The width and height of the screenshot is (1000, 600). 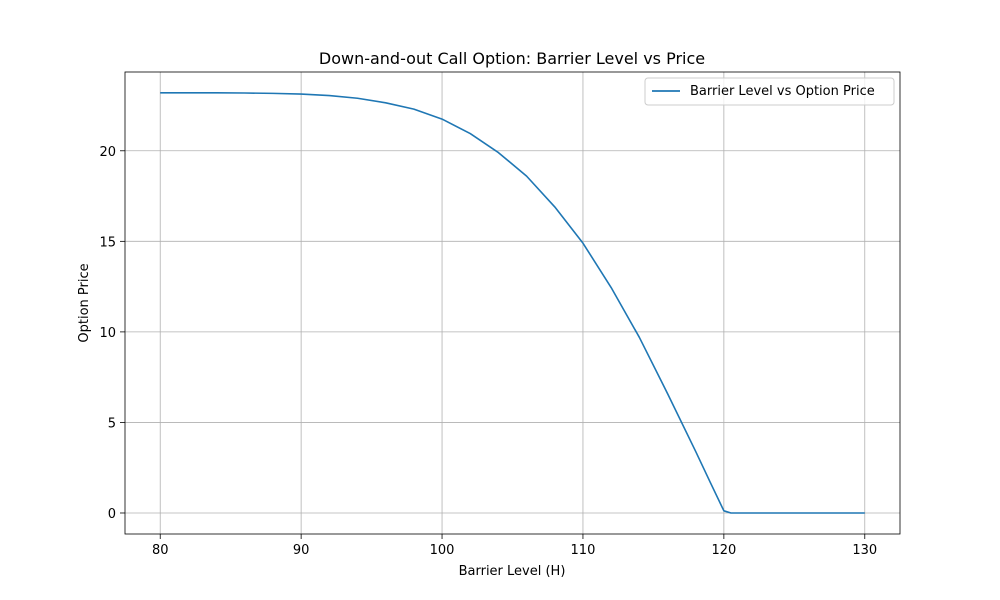 I want to click on x-tick-label: 130, so click(x=864, y=550).